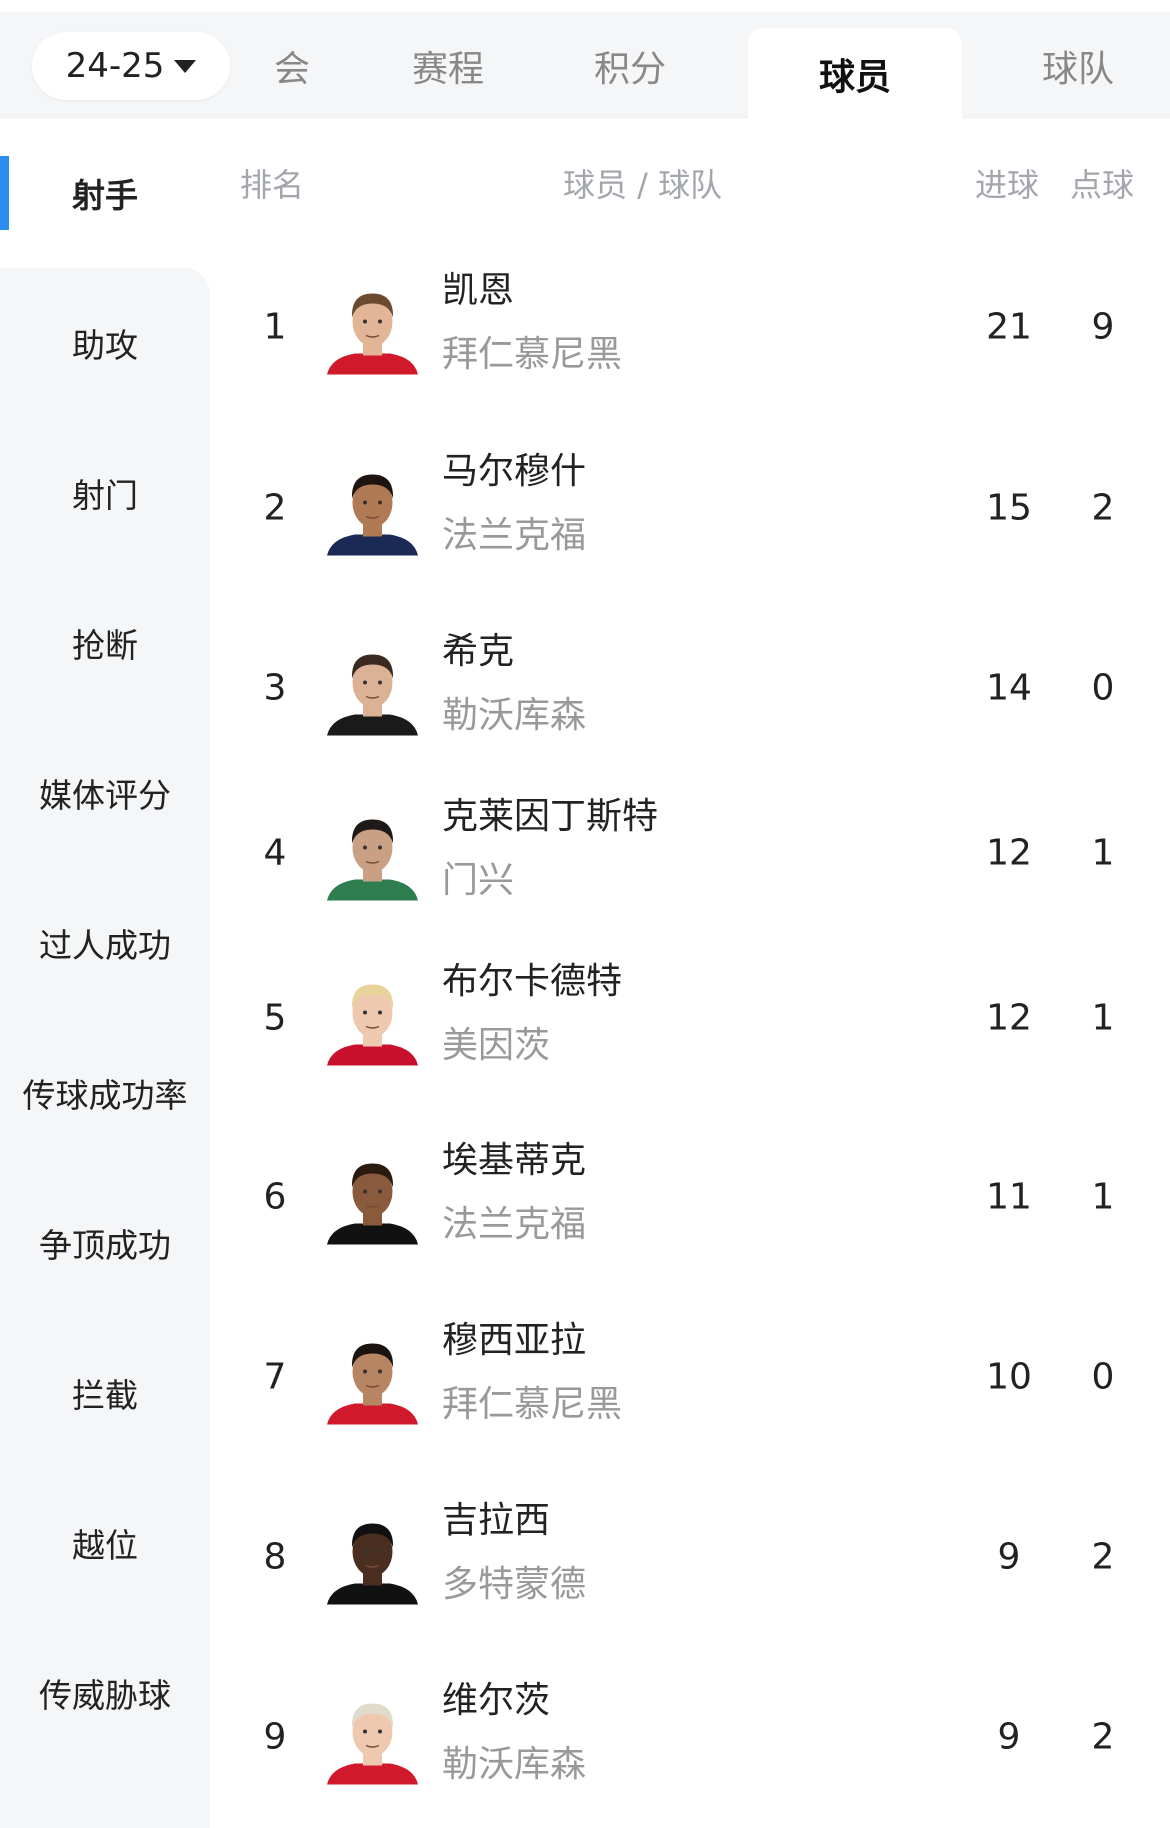 This screenshot has width=1170, height=1828. I want to click on team-name: 多特蒙德, so click(514, 1584).